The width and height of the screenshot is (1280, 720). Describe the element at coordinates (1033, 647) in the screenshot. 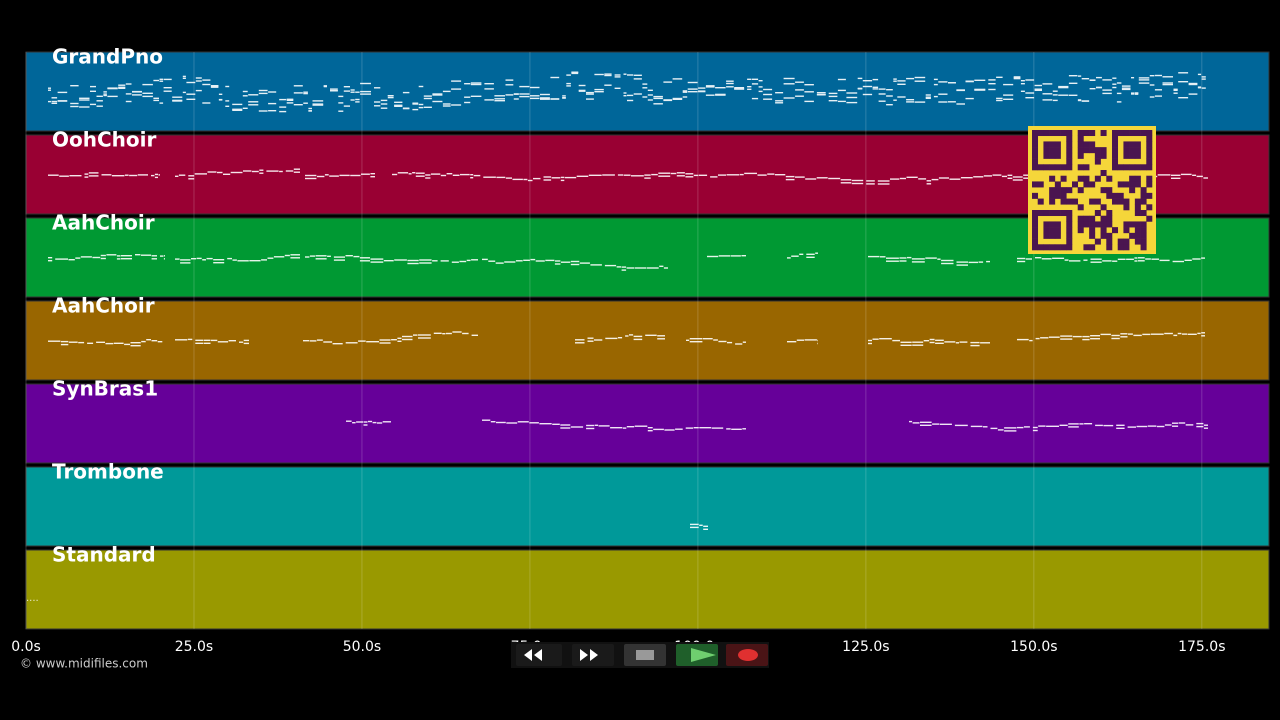

I see `x-tick-label: 150.0s` at that location.